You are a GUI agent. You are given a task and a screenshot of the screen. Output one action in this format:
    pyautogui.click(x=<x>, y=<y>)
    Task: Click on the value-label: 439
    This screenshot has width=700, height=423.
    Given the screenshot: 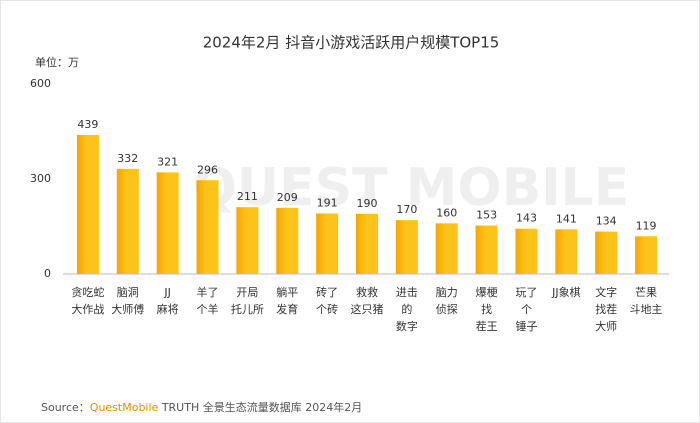 What is the action you would take?
    pyautogui.click(x=87, y=124)
    